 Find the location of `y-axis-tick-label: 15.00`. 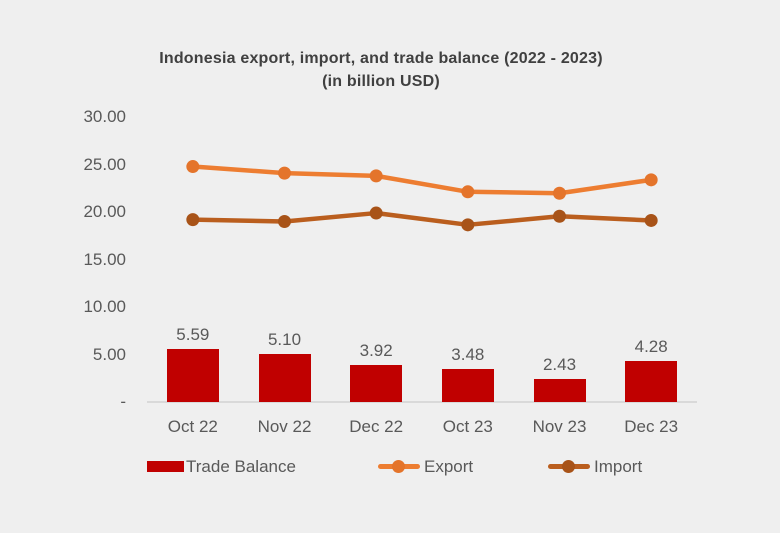

y-axis-tick-label: 15.00 is located at coordinates (104, 259).